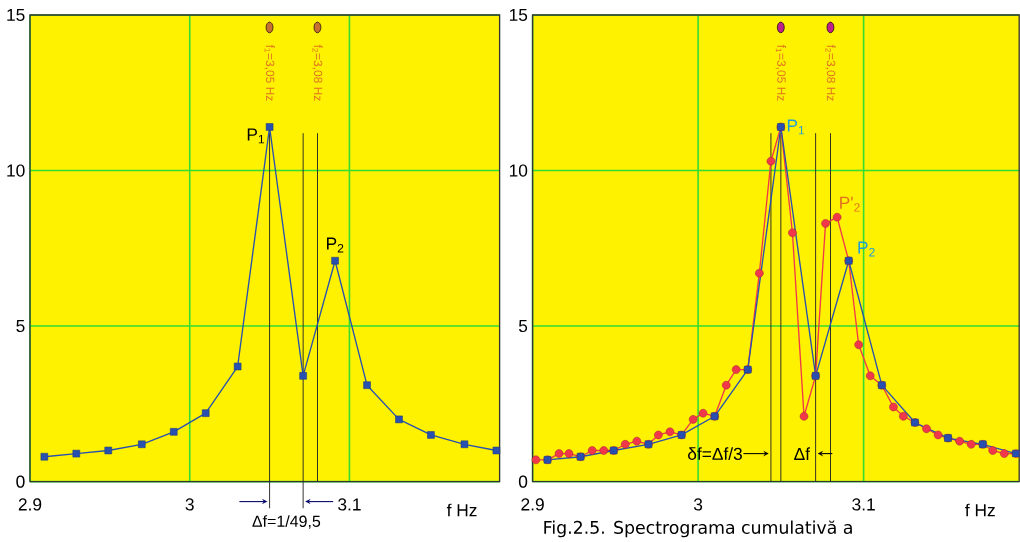  Describe the element at coordinates (698, 529) in the screenshot. I see `caption: Fig.2.5. Spectrograma cumulativă a` at that location.